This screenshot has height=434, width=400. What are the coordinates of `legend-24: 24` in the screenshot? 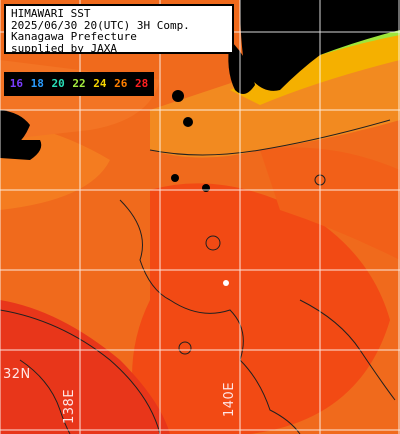 It's located at (100, 83).